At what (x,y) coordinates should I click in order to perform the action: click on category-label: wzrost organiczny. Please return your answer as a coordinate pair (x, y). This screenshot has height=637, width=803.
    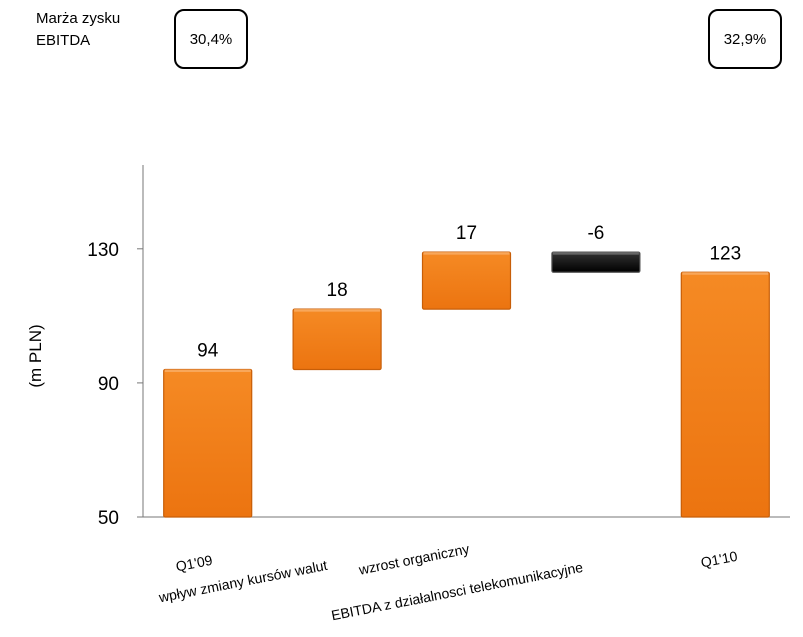
    Looking at the image, I should click on (414, 559).